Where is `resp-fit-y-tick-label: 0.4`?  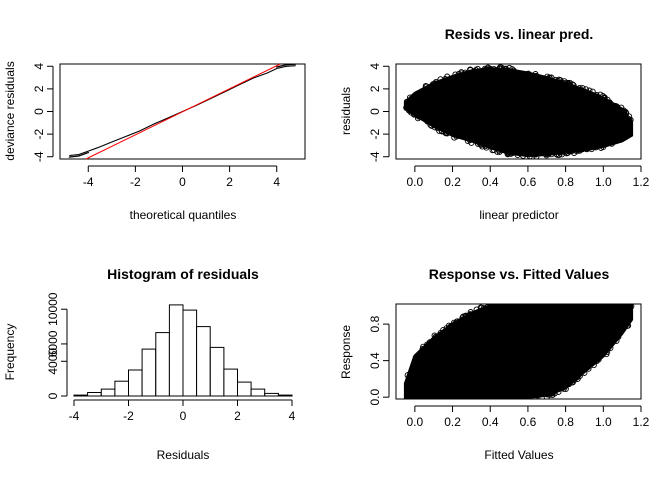 resp-fit-y-tick-label: 0.4 is located at coordinates (375, 360).